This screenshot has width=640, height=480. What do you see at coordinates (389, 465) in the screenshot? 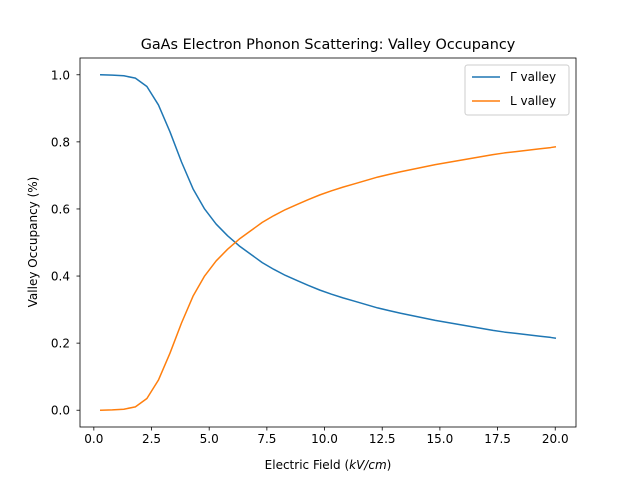
I see `x-axis-label-suffix: )` at bounding box center [389, 465].